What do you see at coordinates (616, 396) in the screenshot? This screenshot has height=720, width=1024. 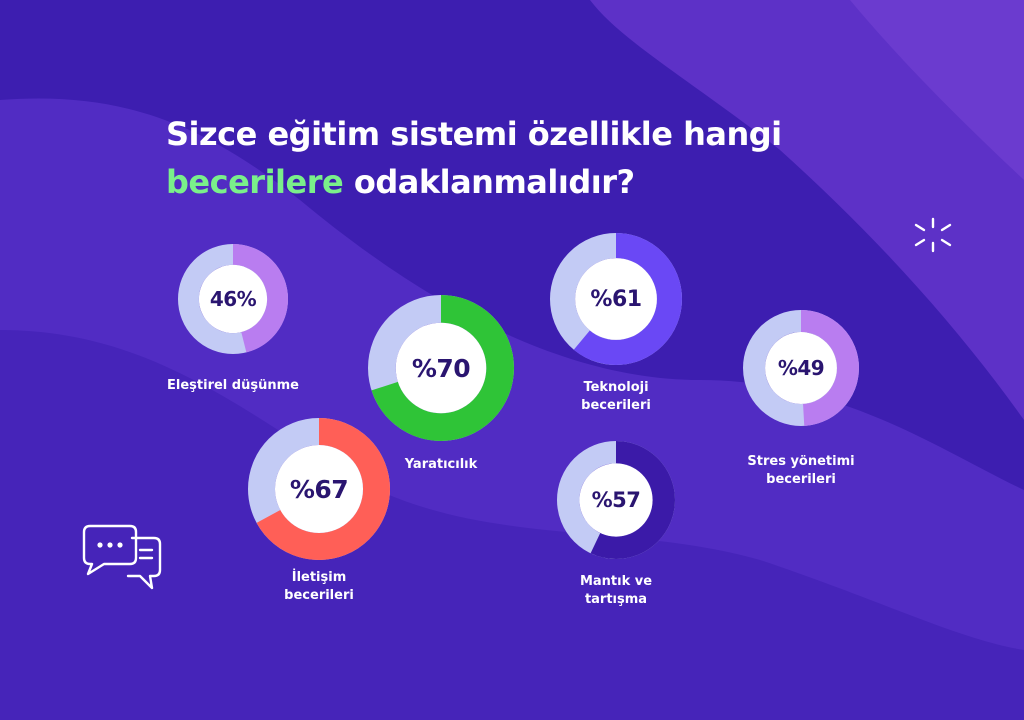 I see `donut-label: Teknoloji becerileri` at bounding box center [616, 396].